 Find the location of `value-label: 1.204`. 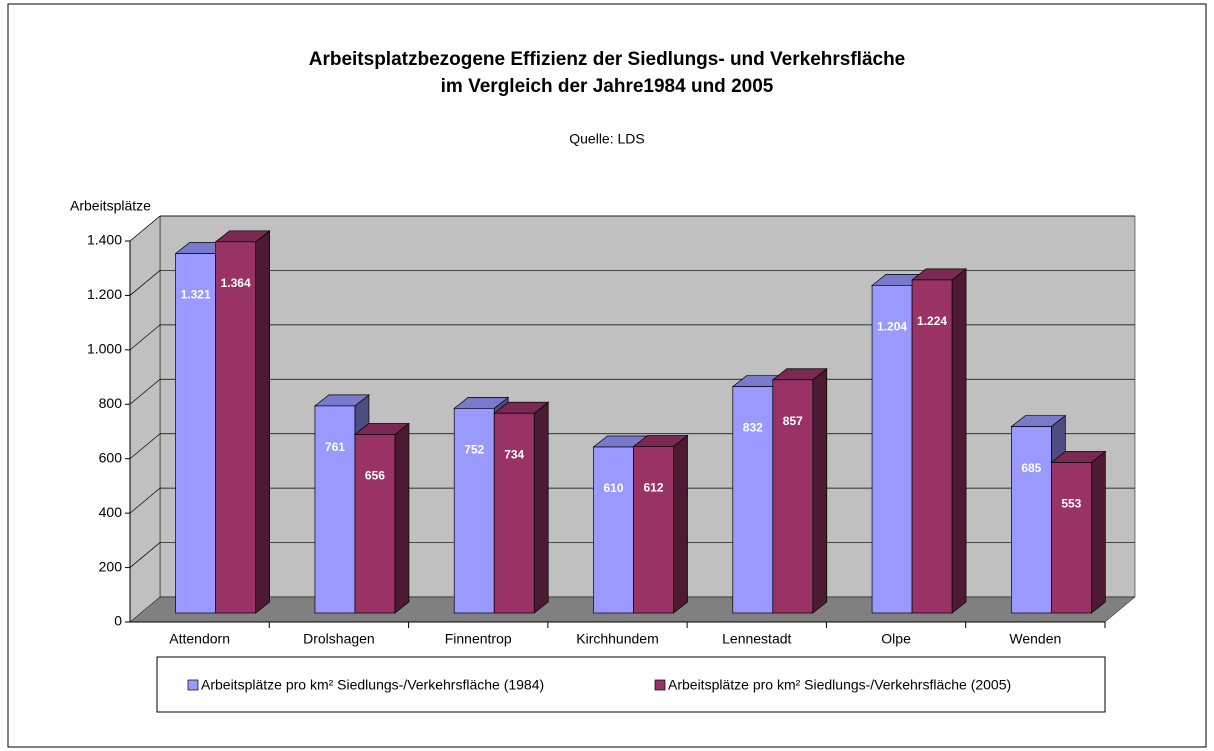

value-label: 1.204 is located at coordinates (892, 327).